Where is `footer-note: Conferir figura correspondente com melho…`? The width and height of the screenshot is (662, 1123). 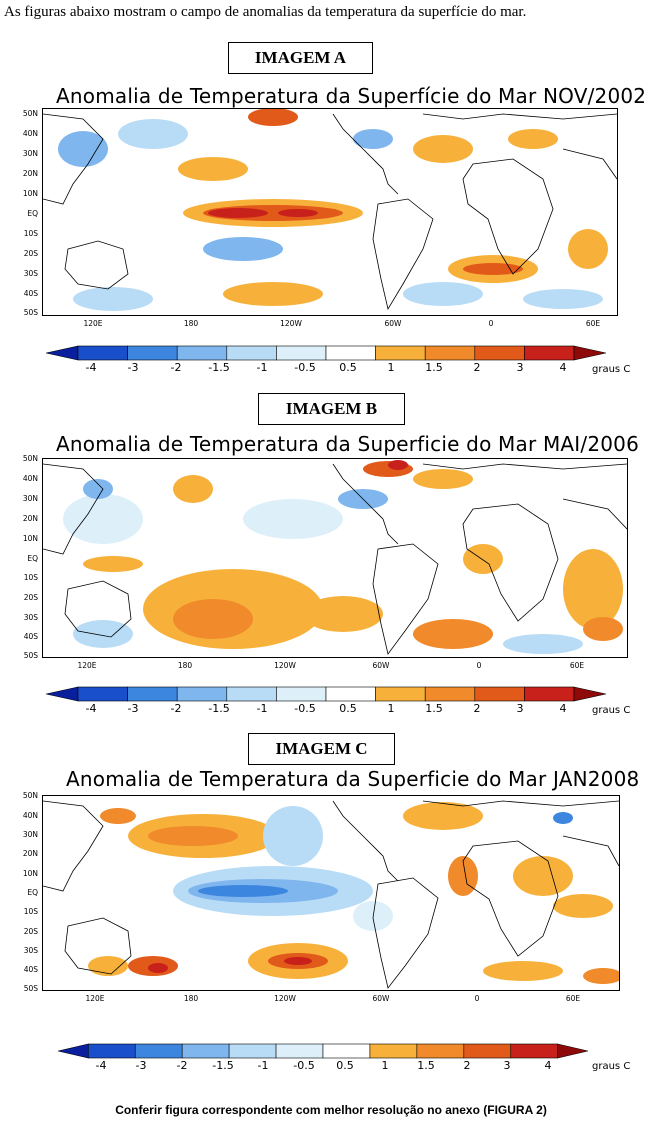
footer-note: Conferir figura correspondente com melho… is located at coordinates (331, 1110).